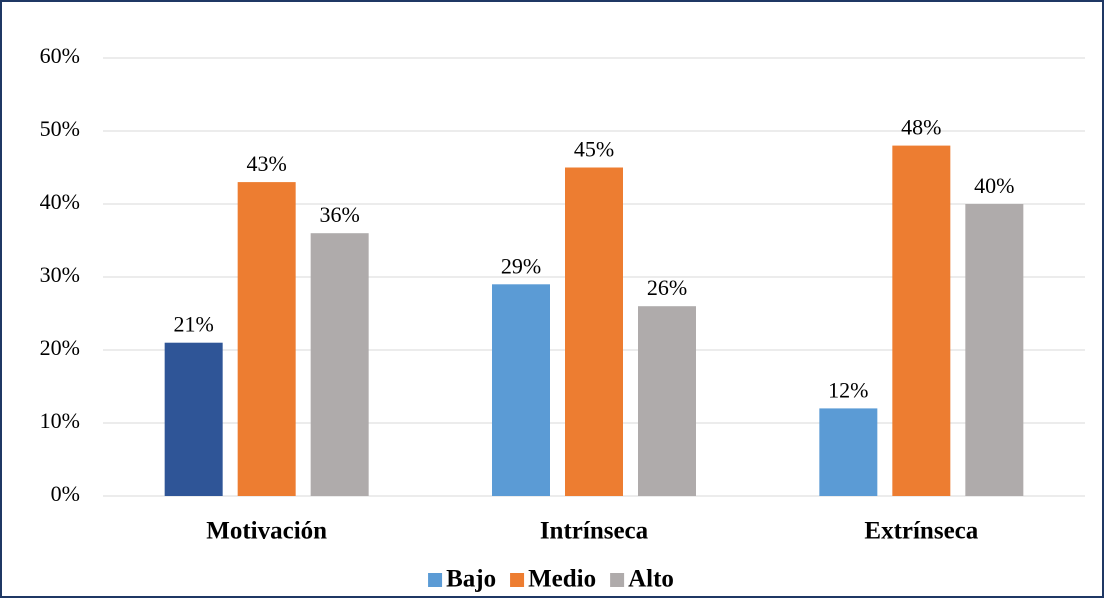 The width and height of the screenshot is (1104, 598). I want to click on data-label: 40%, so click(994, 185).